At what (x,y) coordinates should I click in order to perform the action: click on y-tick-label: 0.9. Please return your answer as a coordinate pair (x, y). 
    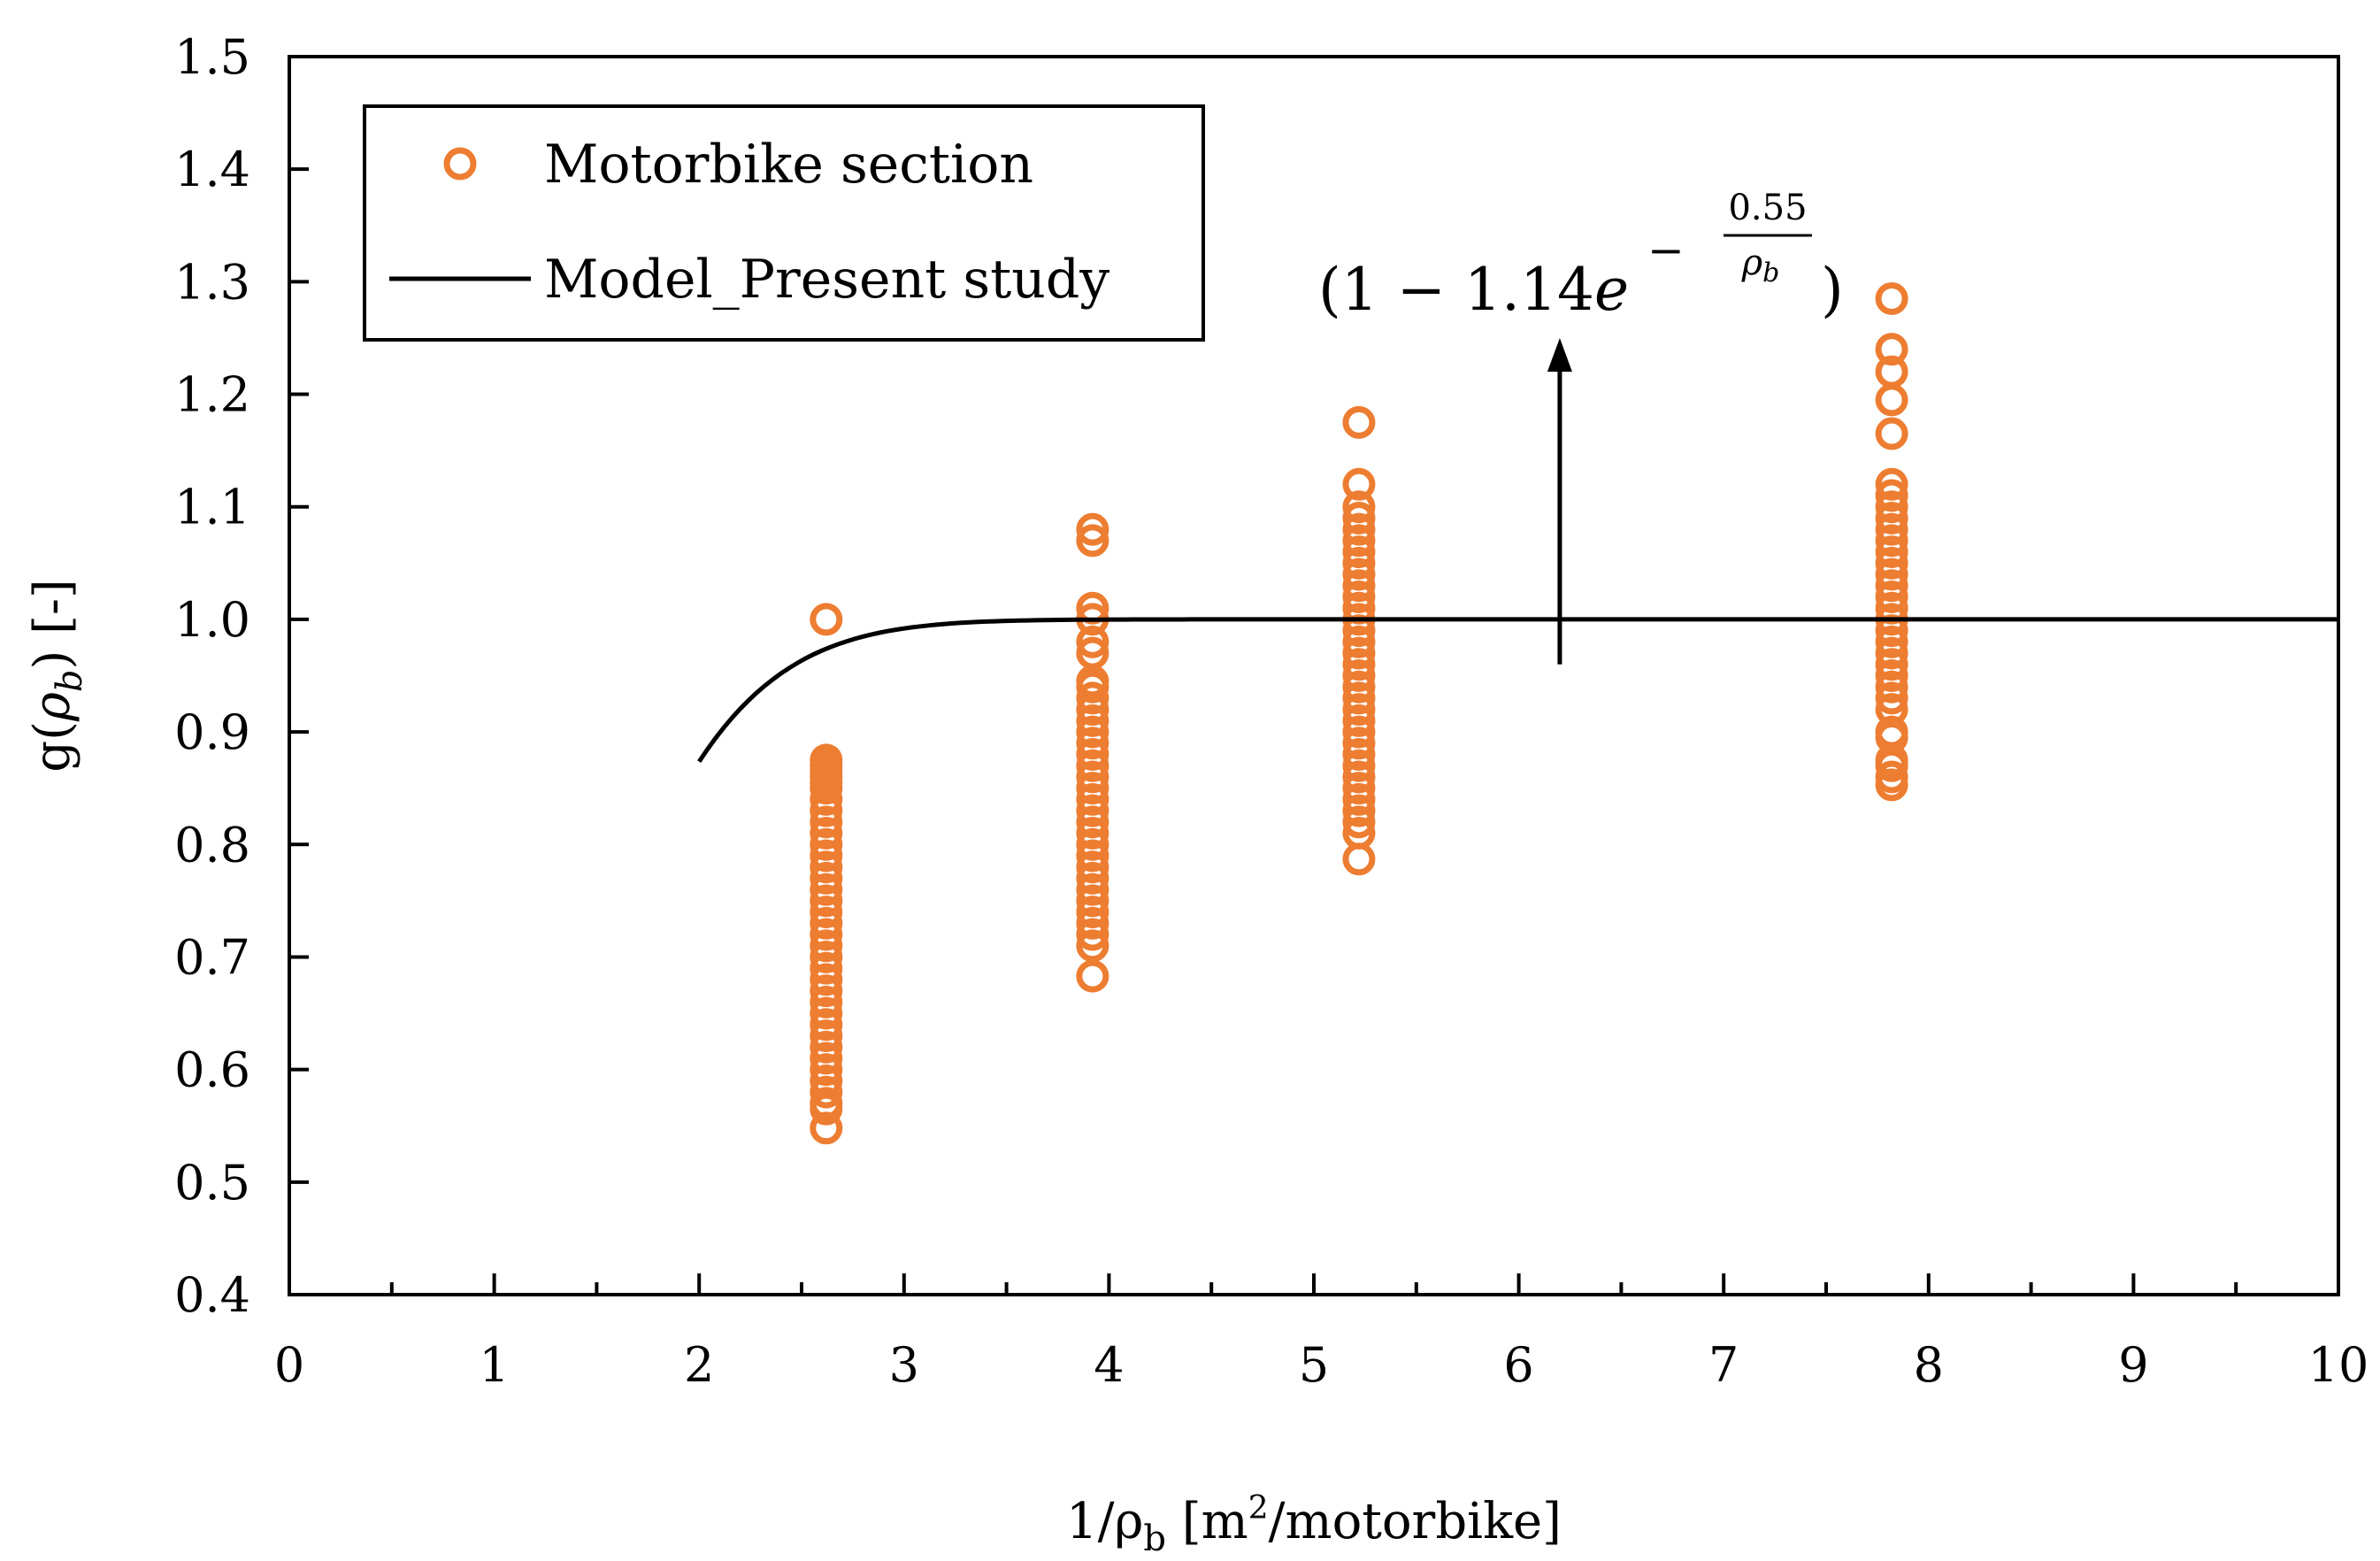
    Looking at the image, I should click on (212, 732).